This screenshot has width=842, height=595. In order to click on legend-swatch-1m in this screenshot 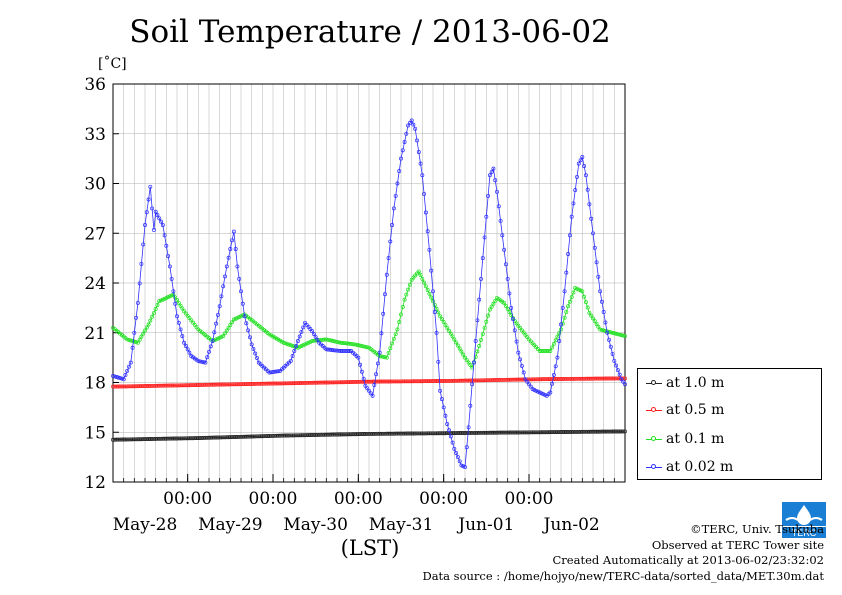, I will do `click(654, 383)`.